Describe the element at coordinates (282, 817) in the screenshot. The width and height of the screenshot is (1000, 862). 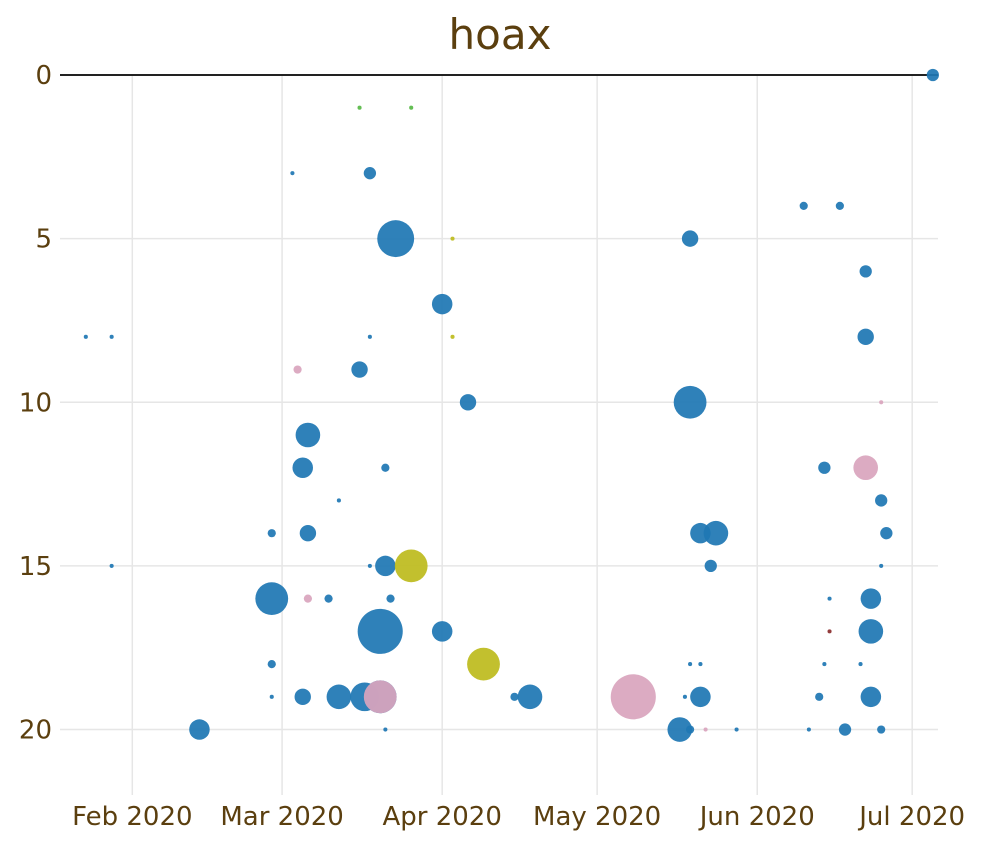
I see `x-tick-label: Mar 2020` at that location.